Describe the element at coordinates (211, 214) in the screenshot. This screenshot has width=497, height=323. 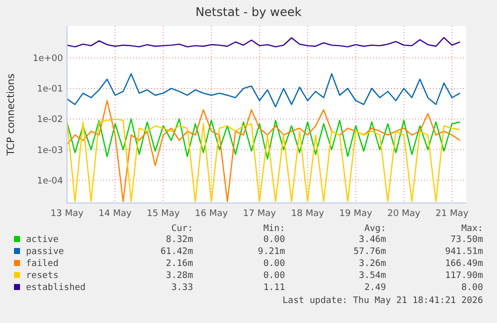
I see `x-tick-label: 16 May` at that location.